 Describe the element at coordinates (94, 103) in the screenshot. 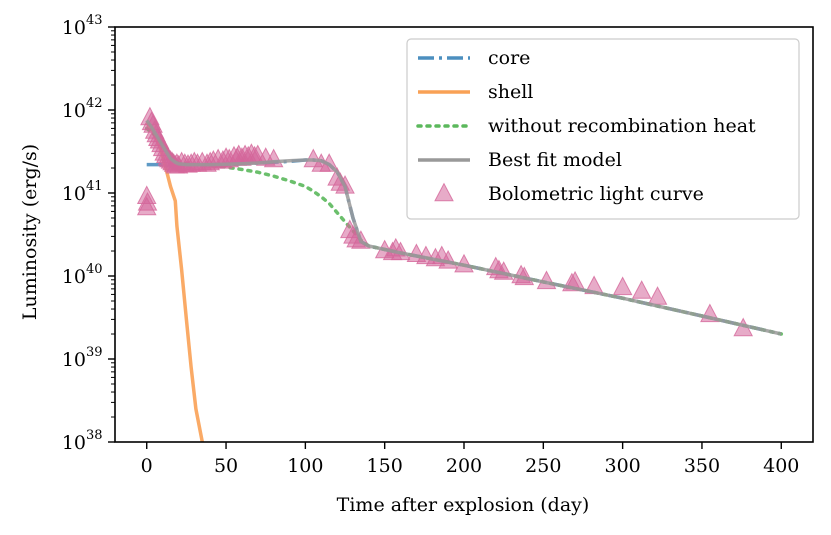

I see `y-tick-exponent: 42` at that location.